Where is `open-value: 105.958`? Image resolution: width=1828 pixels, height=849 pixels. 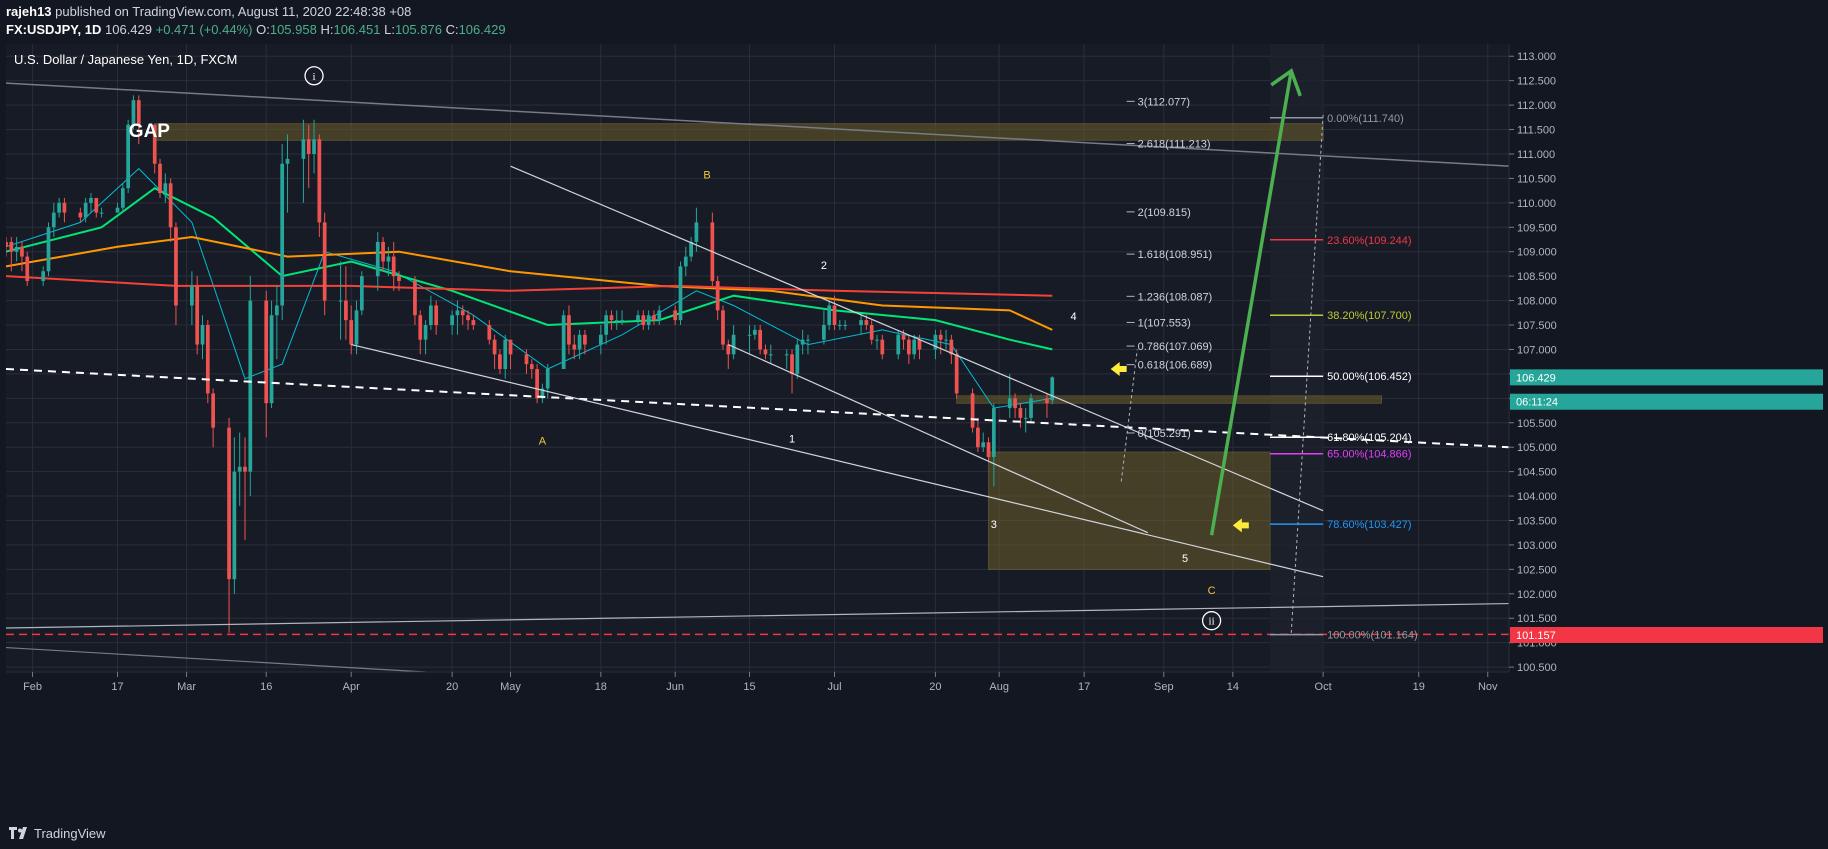
open-value: 105.958 is located at coordinates (293, 29).